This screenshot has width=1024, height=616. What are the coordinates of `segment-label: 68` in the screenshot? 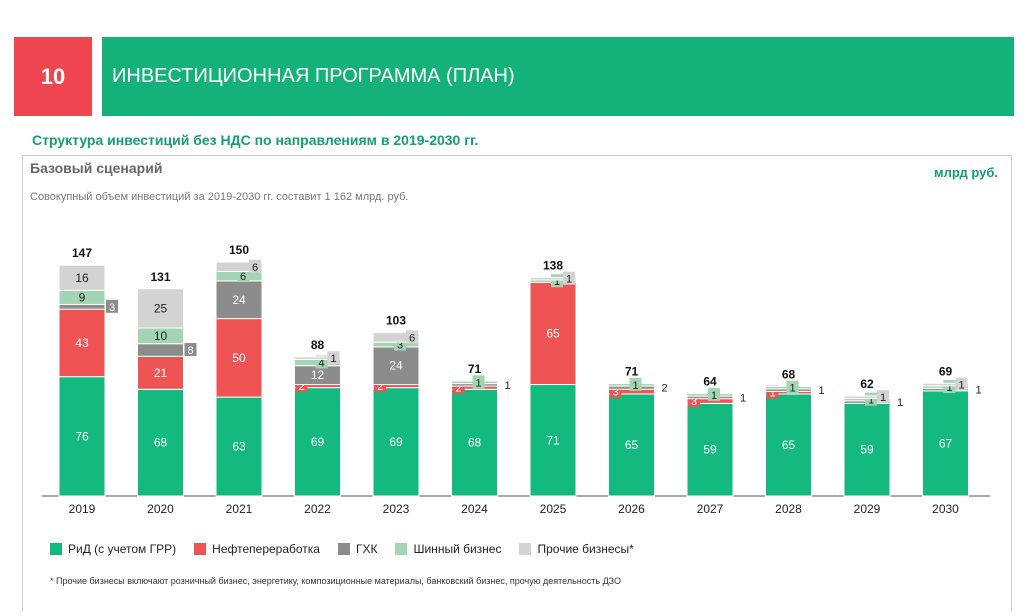 It's located at (475, 443).